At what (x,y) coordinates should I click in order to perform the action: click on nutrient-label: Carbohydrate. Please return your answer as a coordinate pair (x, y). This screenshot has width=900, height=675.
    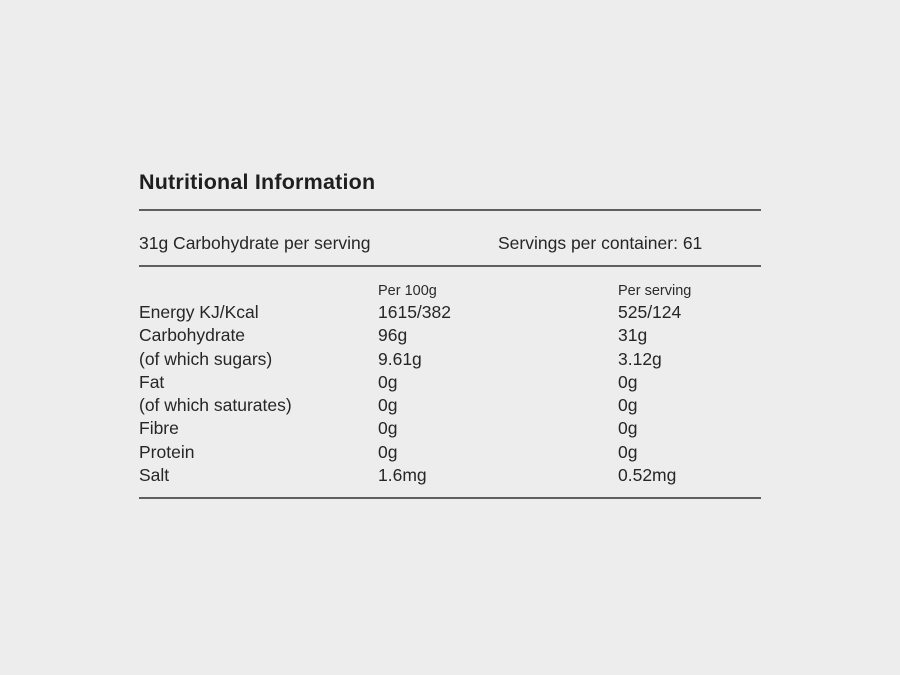
    Looking at the image, I should click on (192, 335).